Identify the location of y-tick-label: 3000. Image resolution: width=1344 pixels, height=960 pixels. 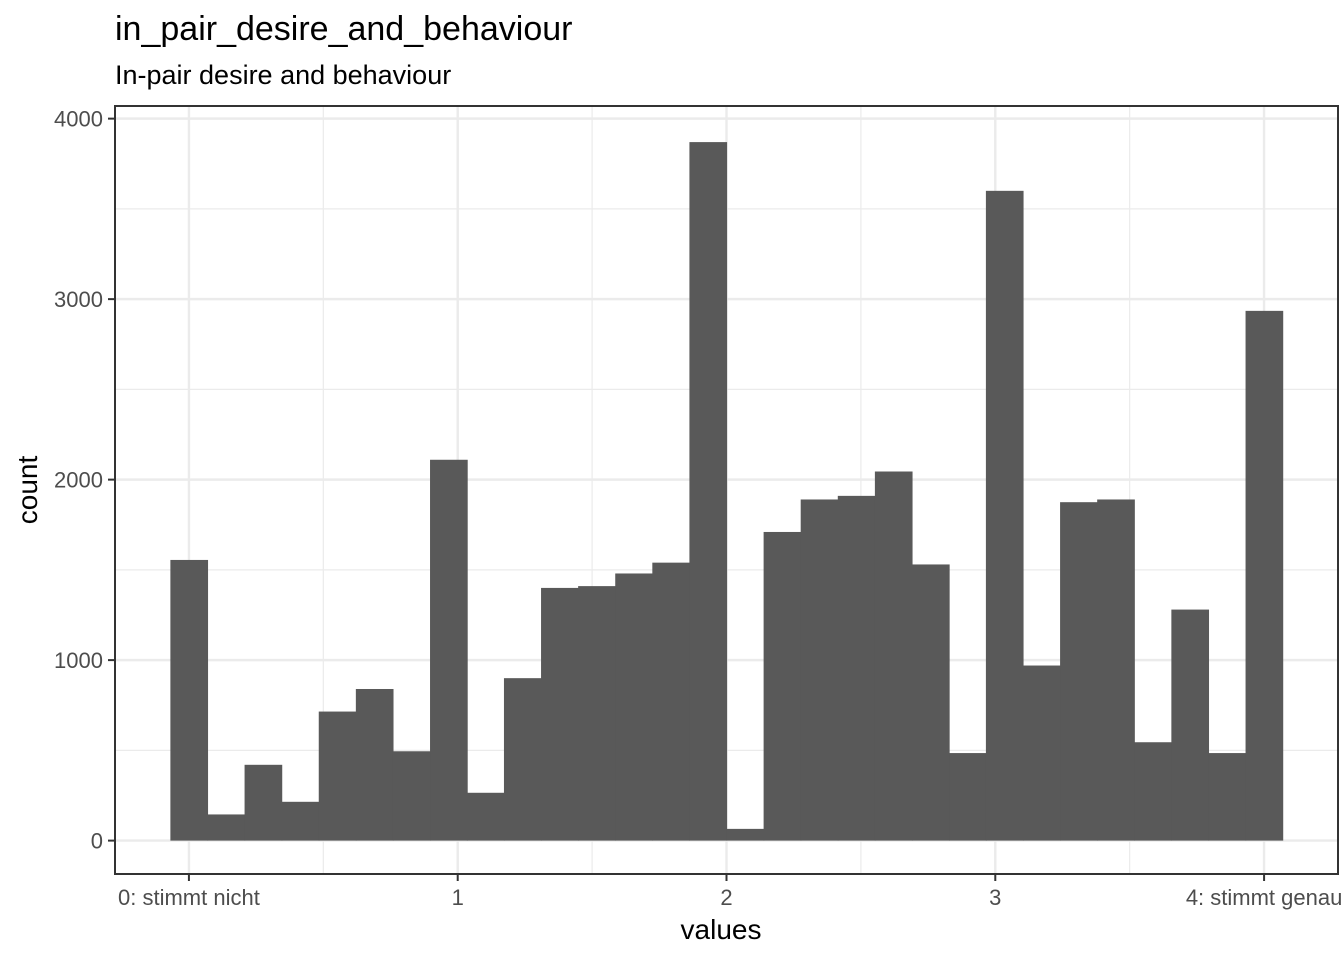
(78, 299).